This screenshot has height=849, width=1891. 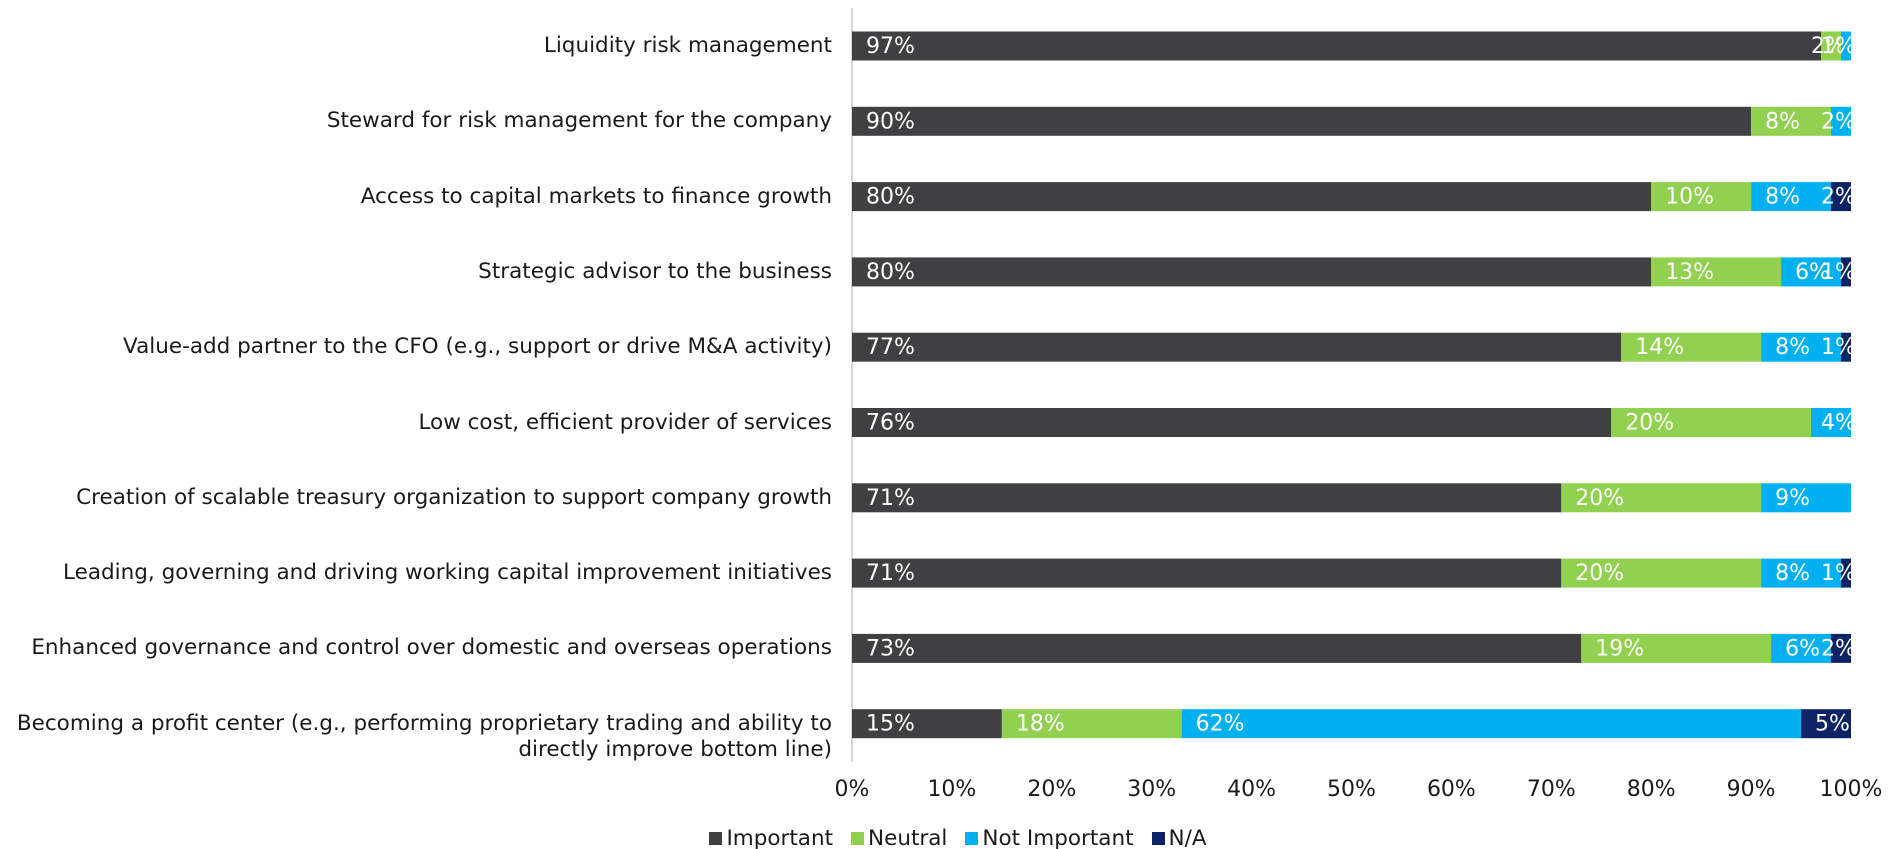 I want to click on category-label: Low cost, efficient provider of services, so click(x=625, y=422).